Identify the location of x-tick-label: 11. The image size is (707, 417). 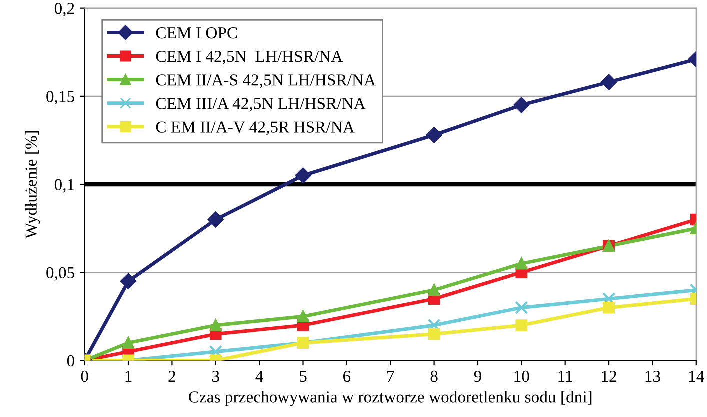
(565, 376).